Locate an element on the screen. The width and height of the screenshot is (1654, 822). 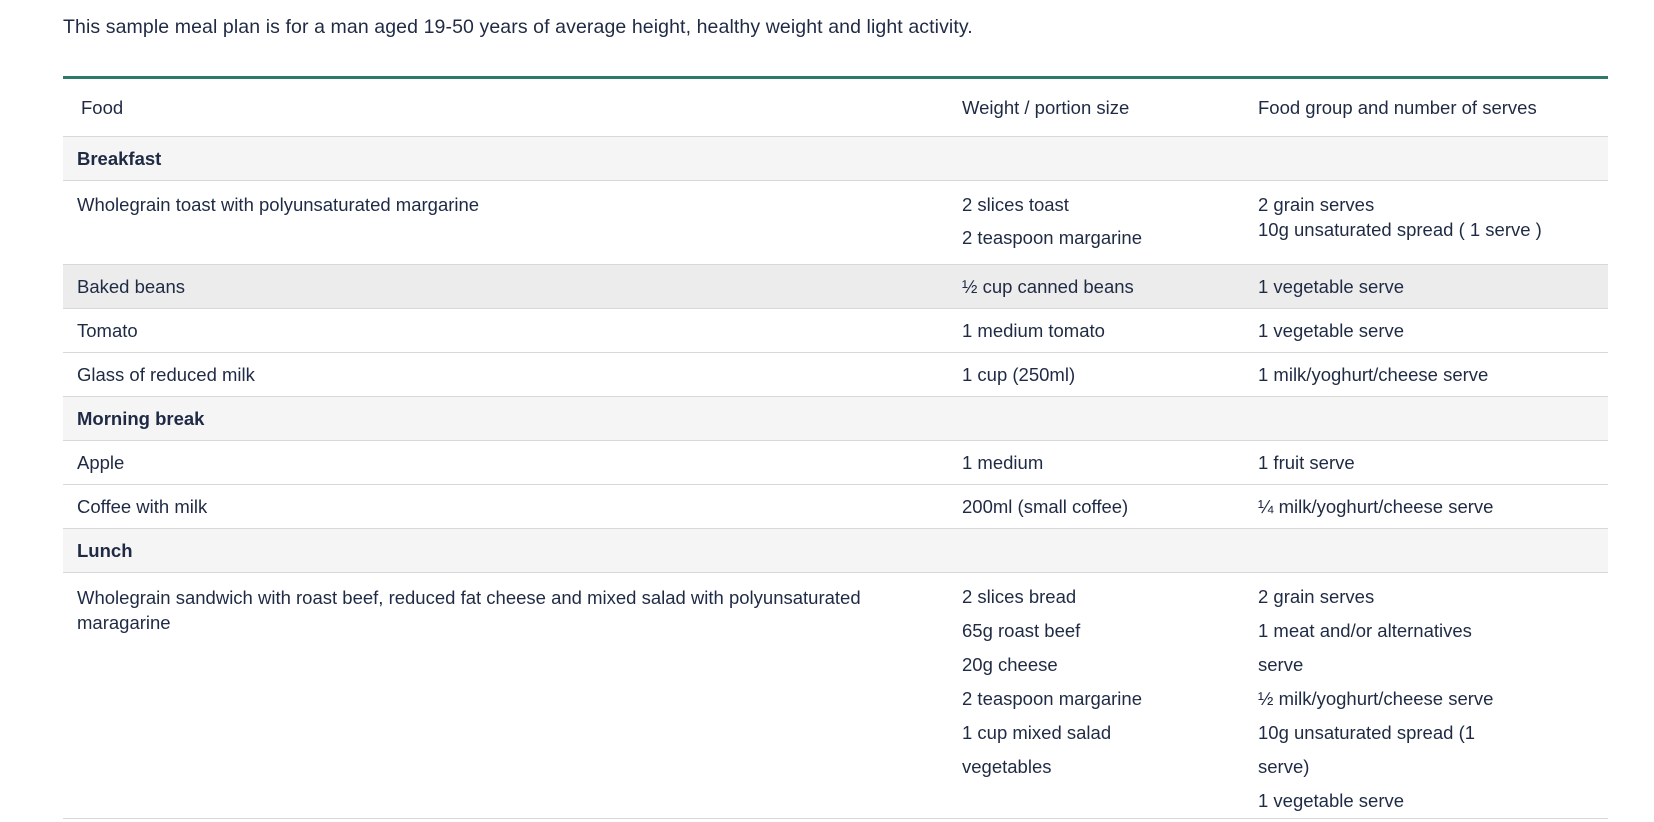
weight-line: 2 slices bread is located at coordinates (1019, 596).